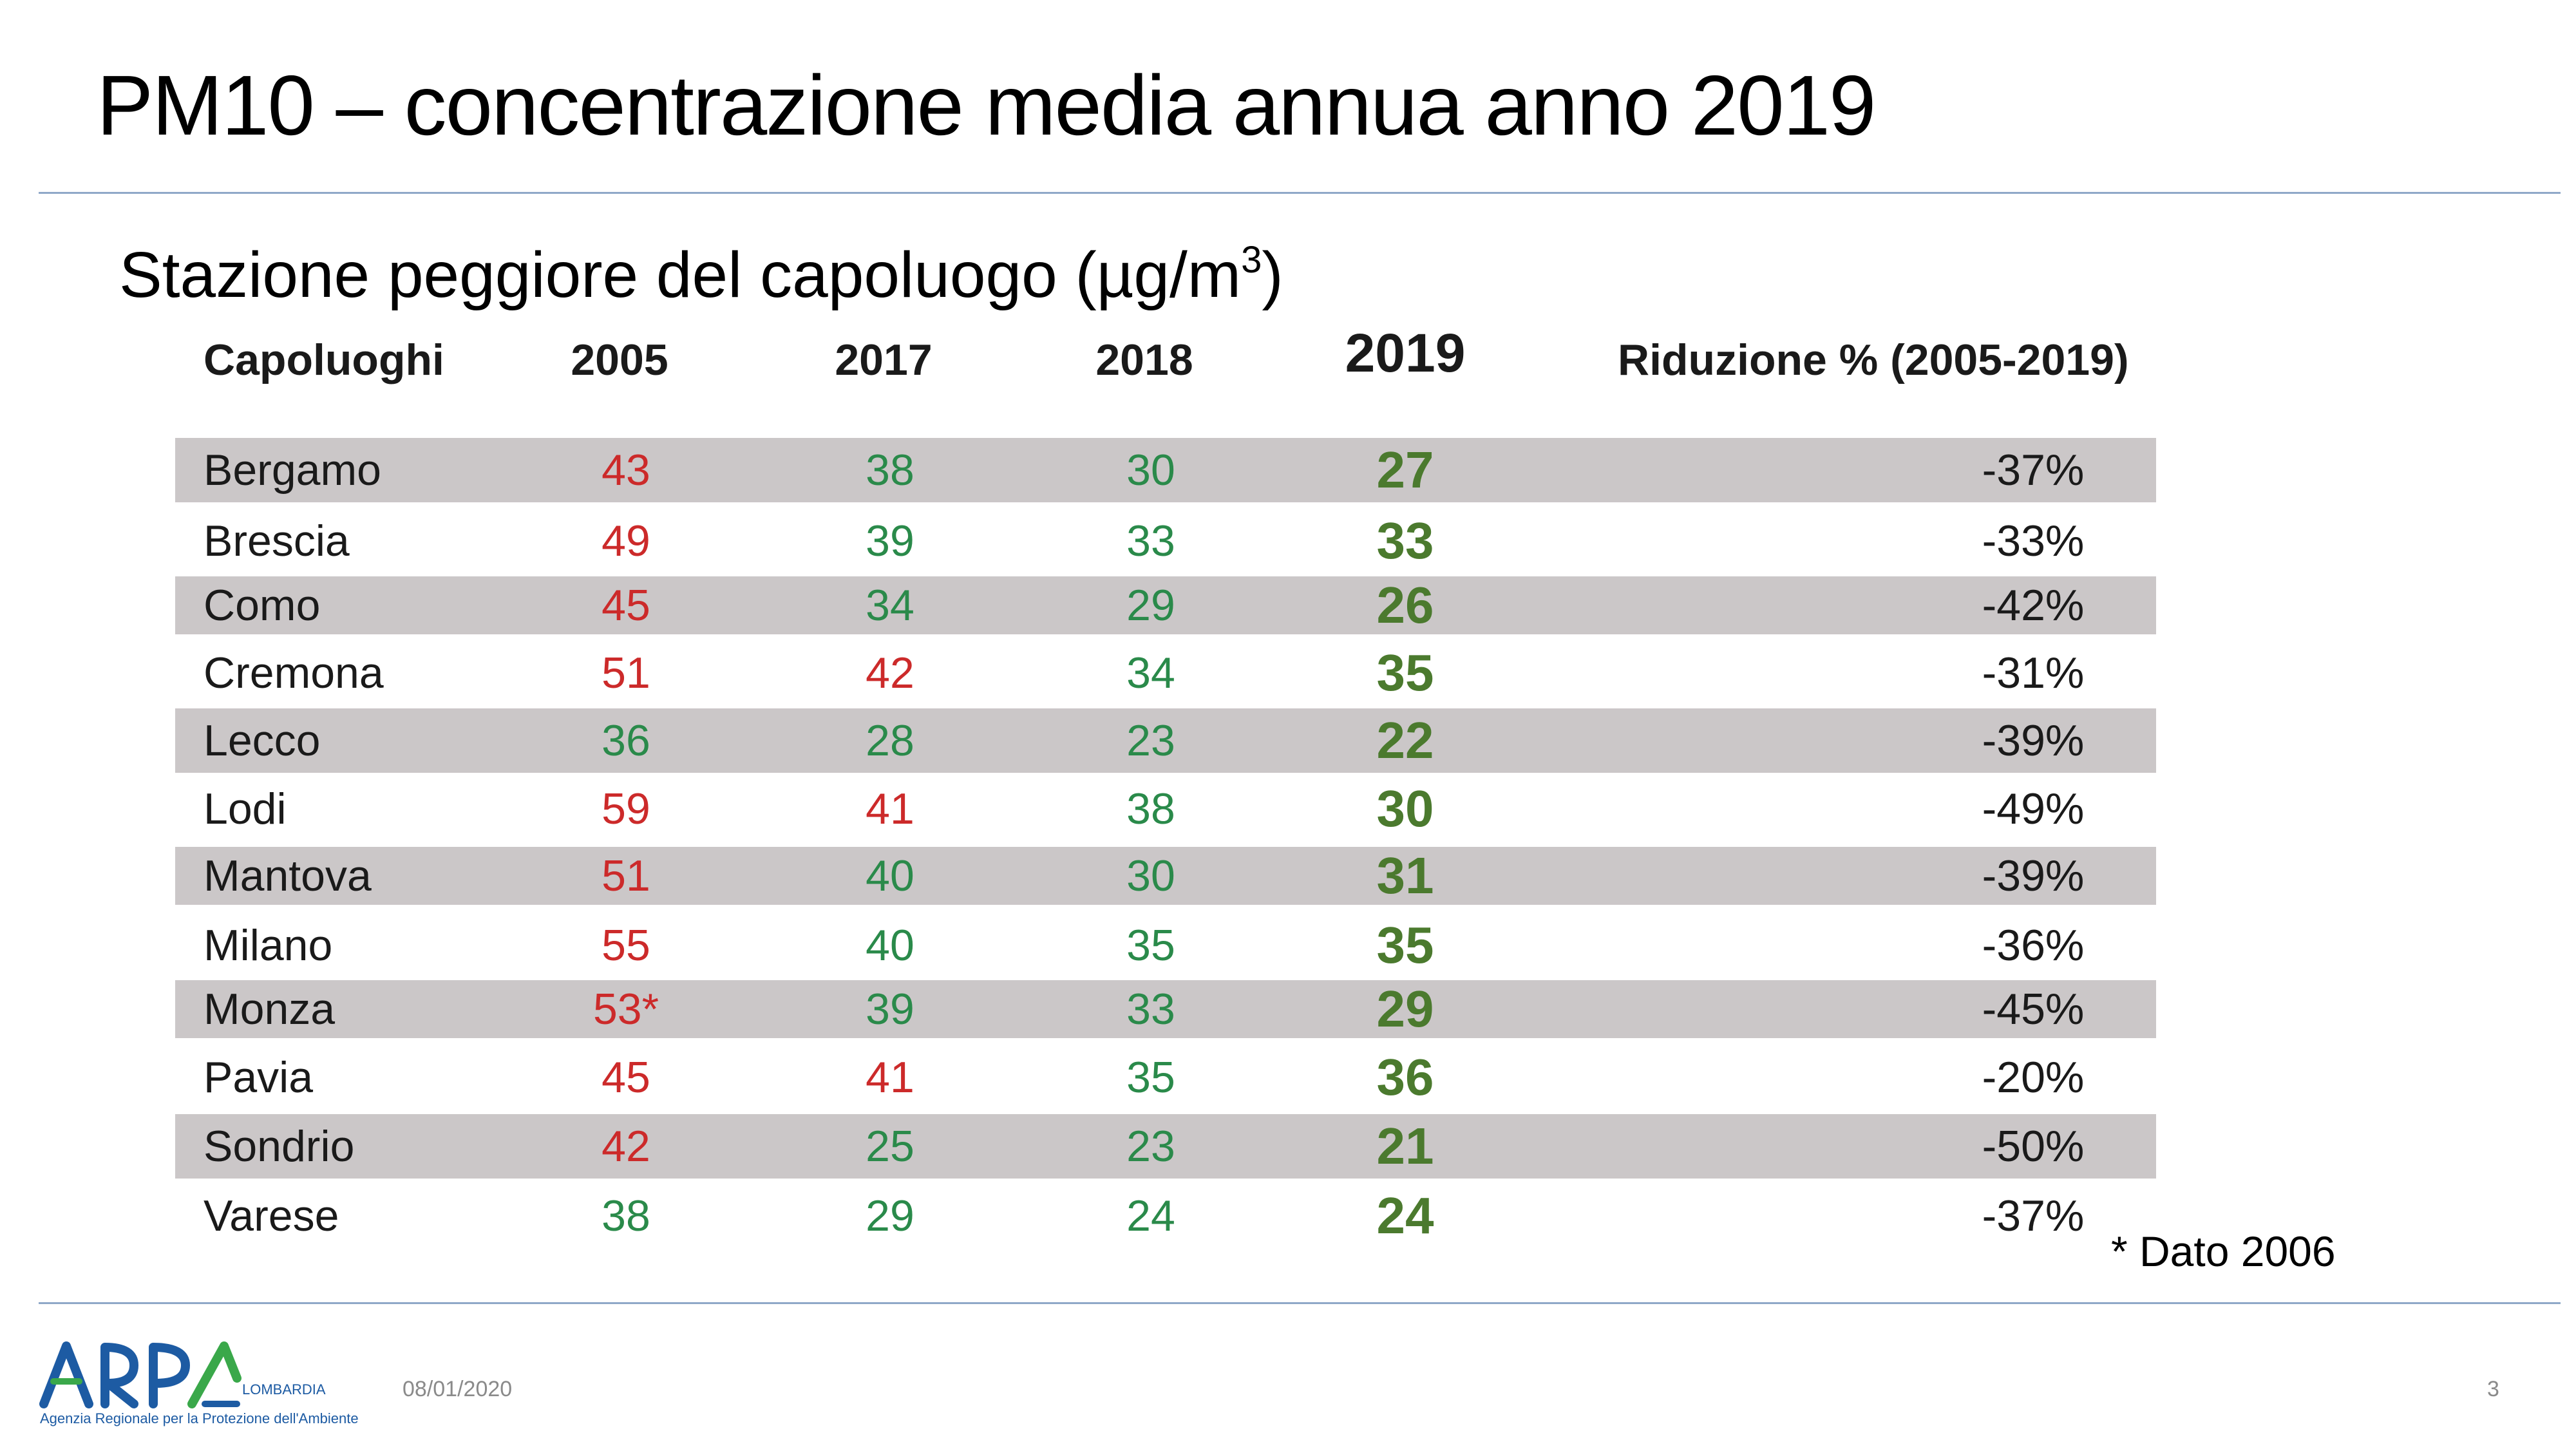  What do you see at coordinates (269, 945) in the screenshot?
I see `cell-city: Milano` at bounding box center [269, 945].